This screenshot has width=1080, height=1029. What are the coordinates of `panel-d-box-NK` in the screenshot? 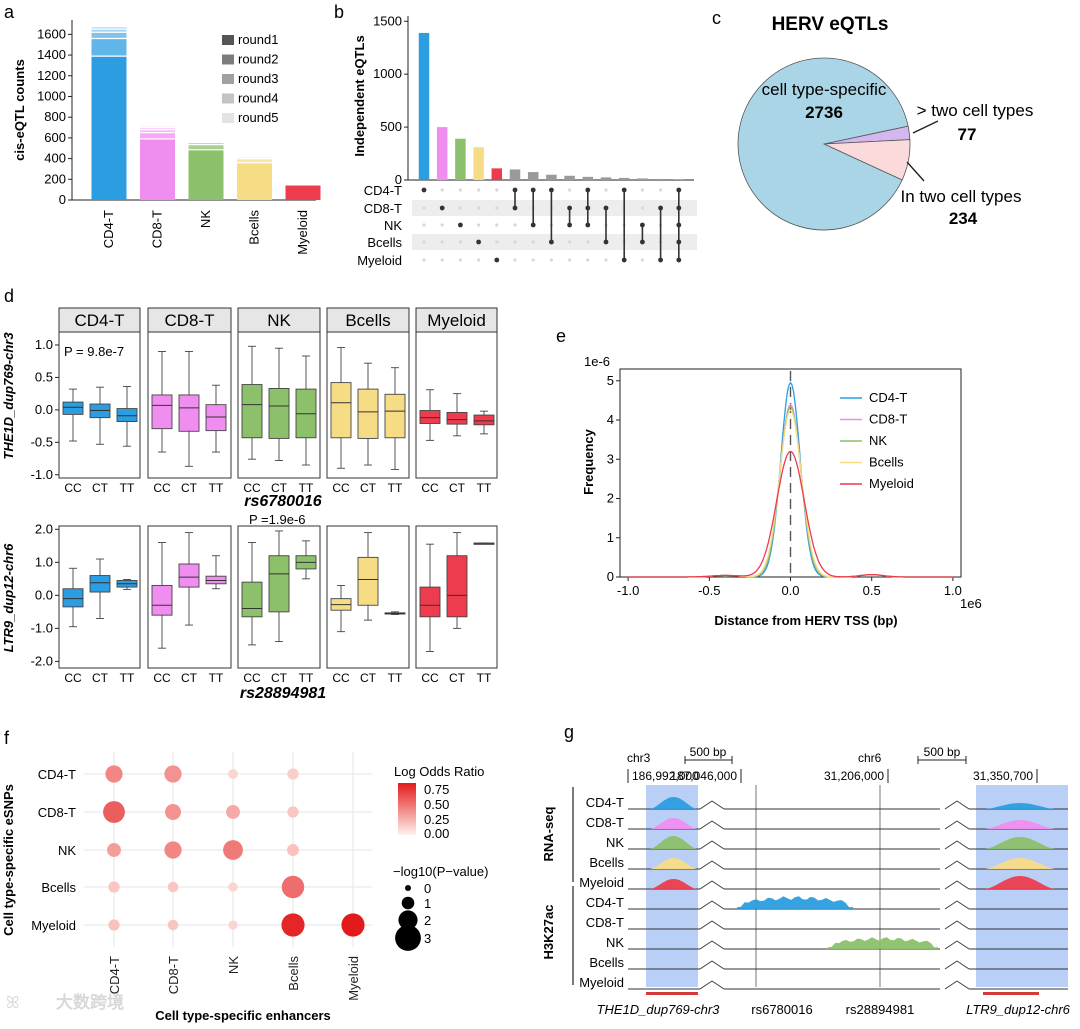 It's located at (279, 413).